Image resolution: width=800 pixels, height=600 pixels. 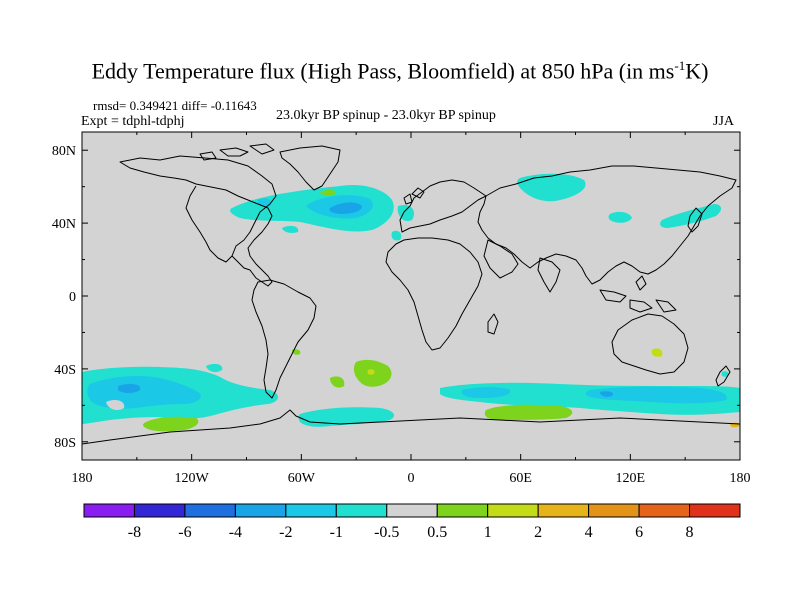 I want to click on lat-label: 80S, so click(x=65, y=443).